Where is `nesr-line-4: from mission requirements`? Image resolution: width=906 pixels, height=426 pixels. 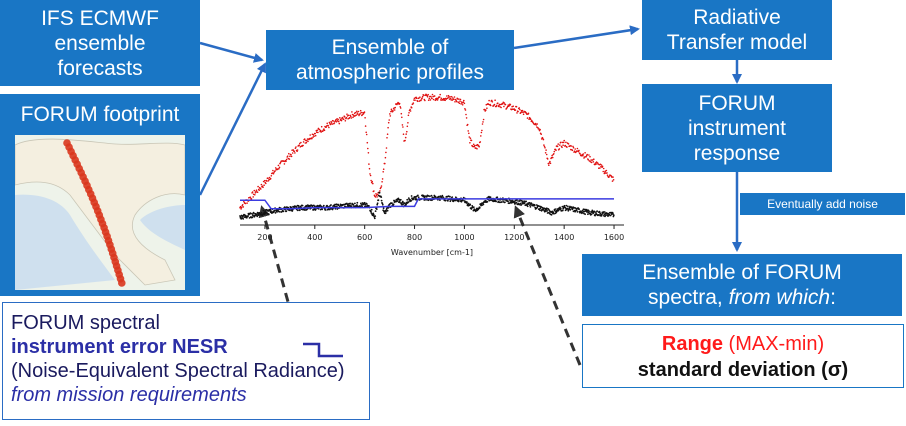 nesr-line-4: from mission requirements is located at coordinates (129, 395).